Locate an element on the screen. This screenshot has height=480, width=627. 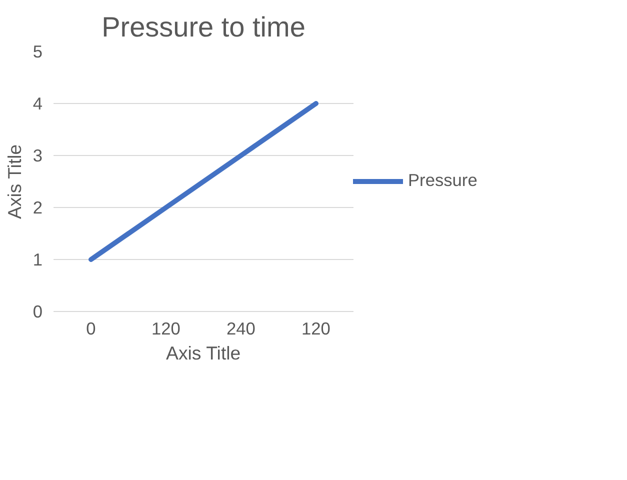
y-tick-label: 2 is located at coordinates (37, 208).